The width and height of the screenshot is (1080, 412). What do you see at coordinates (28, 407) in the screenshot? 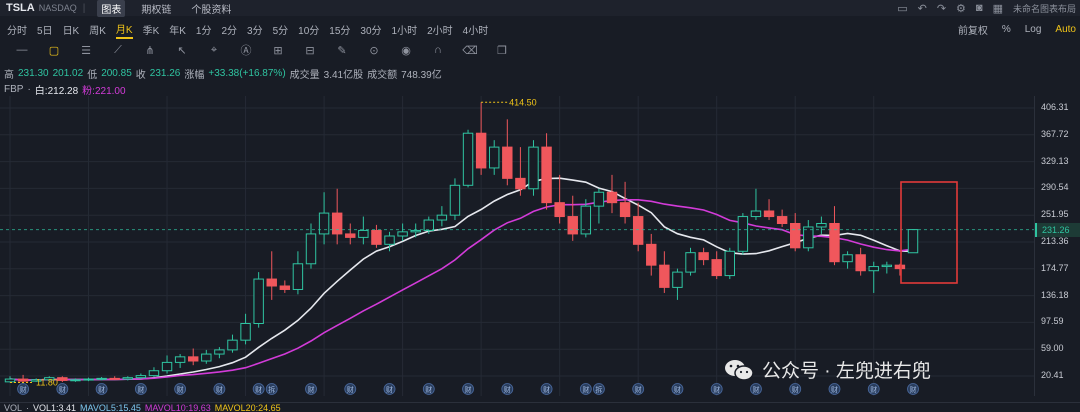
I see `volume-settings-icon: ·` at bounding box center [28, 407].